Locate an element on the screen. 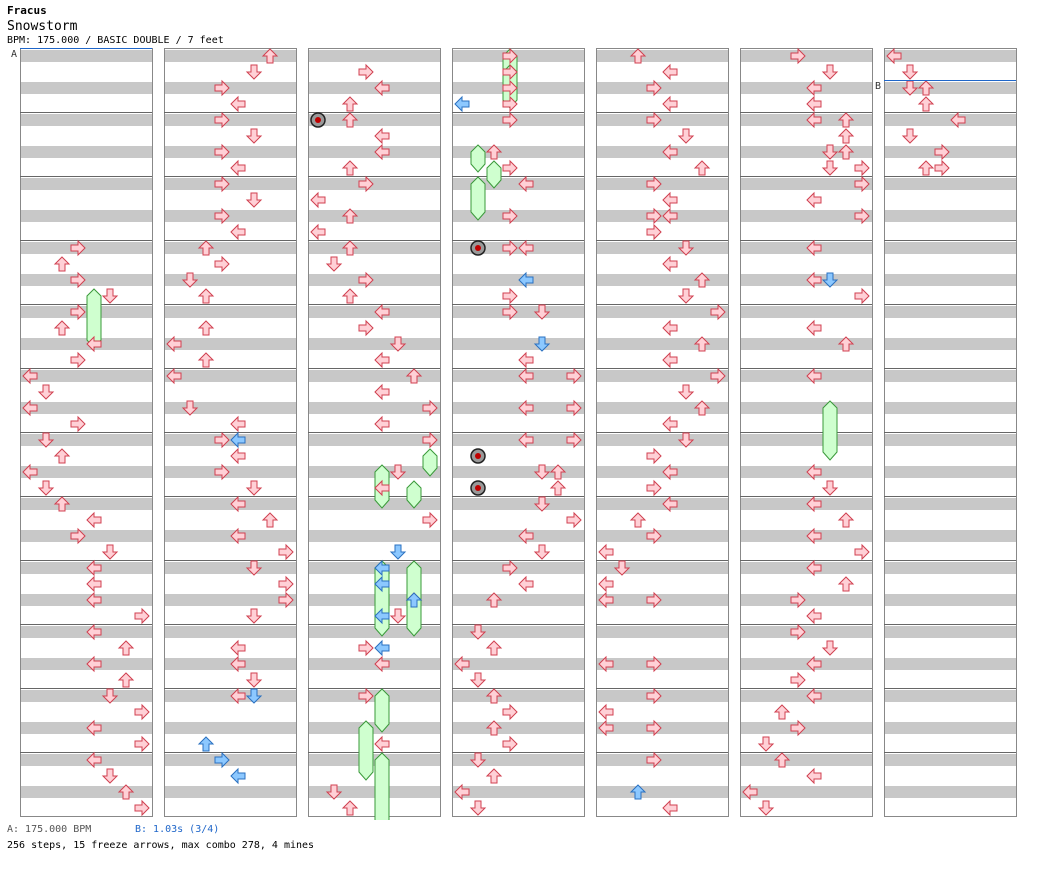 This screenshot has width=1040, height=876. bpm-legend: A: 175.000 BPM B: 1.03s (3/4) is located at coordinates (113, 829).